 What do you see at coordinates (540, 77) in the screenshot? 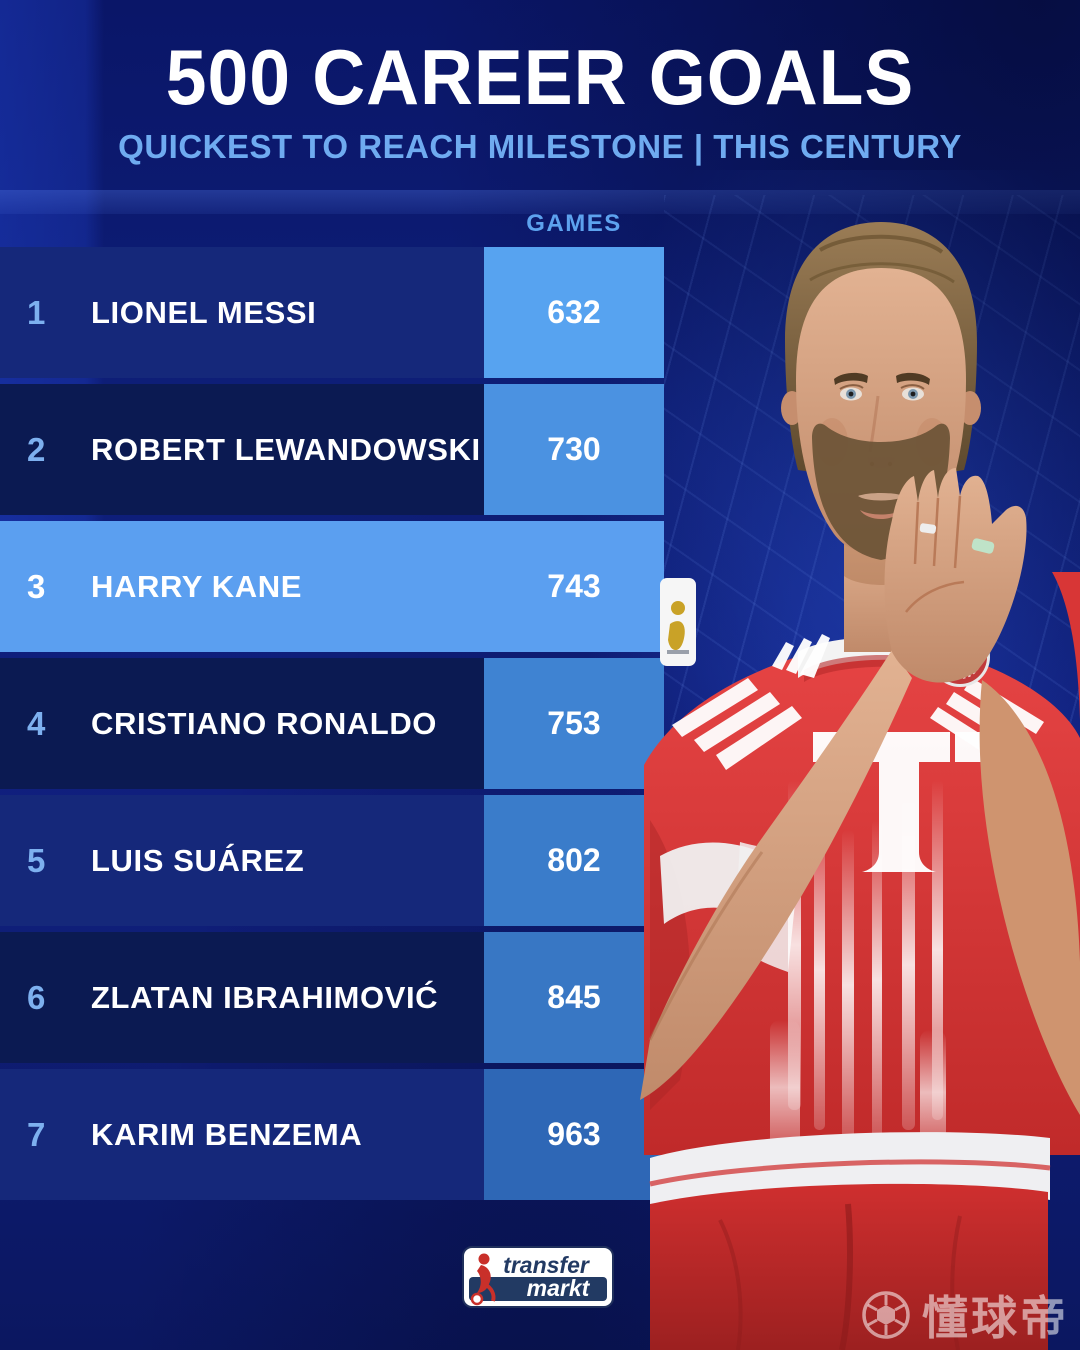
I see `page-title: 500 CAREER GOALS` at bounding box center [540, 77].